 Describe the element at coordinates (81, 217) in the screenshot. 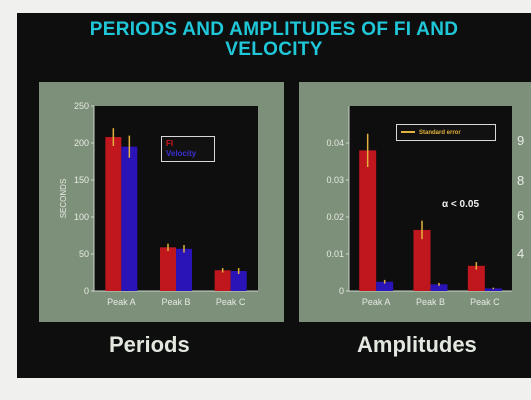

I see `y-tick-label: 100` at that location.